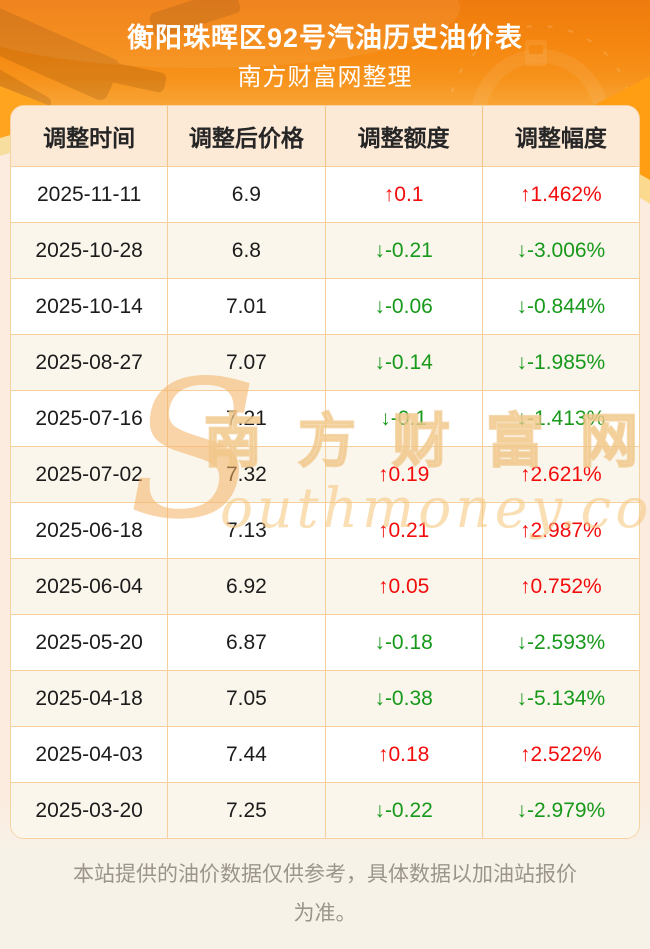 This screenshot has height=949, width=650. Describe the element at coordinates (561, 250) in the screenshot. I see `cell-change-percent: ↓-3.006%` at that location.